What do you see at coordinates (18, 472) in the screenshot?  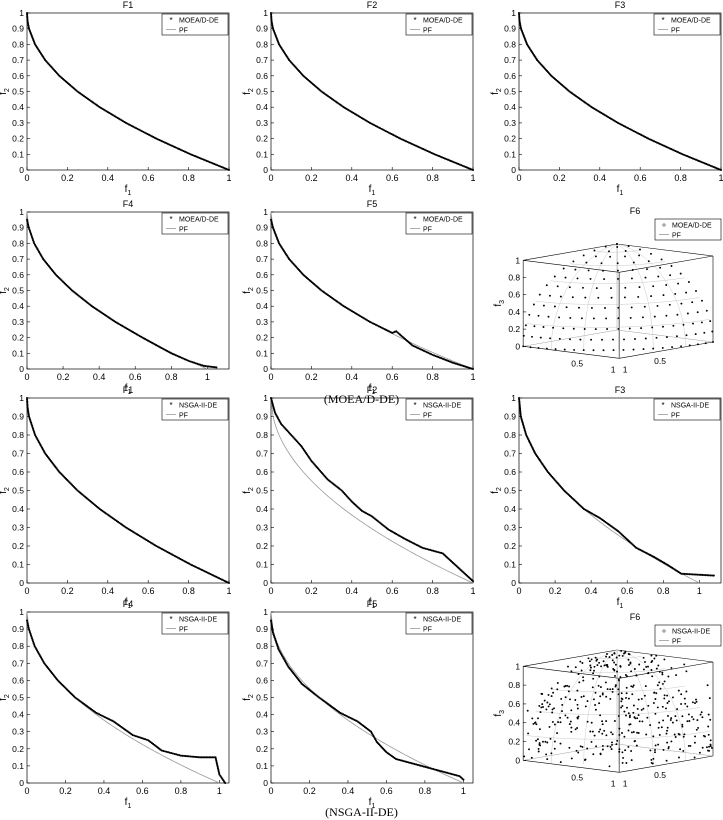 I see `nsga-f1-ytick-label-6: 0.6` at bounding box center [18, 472].